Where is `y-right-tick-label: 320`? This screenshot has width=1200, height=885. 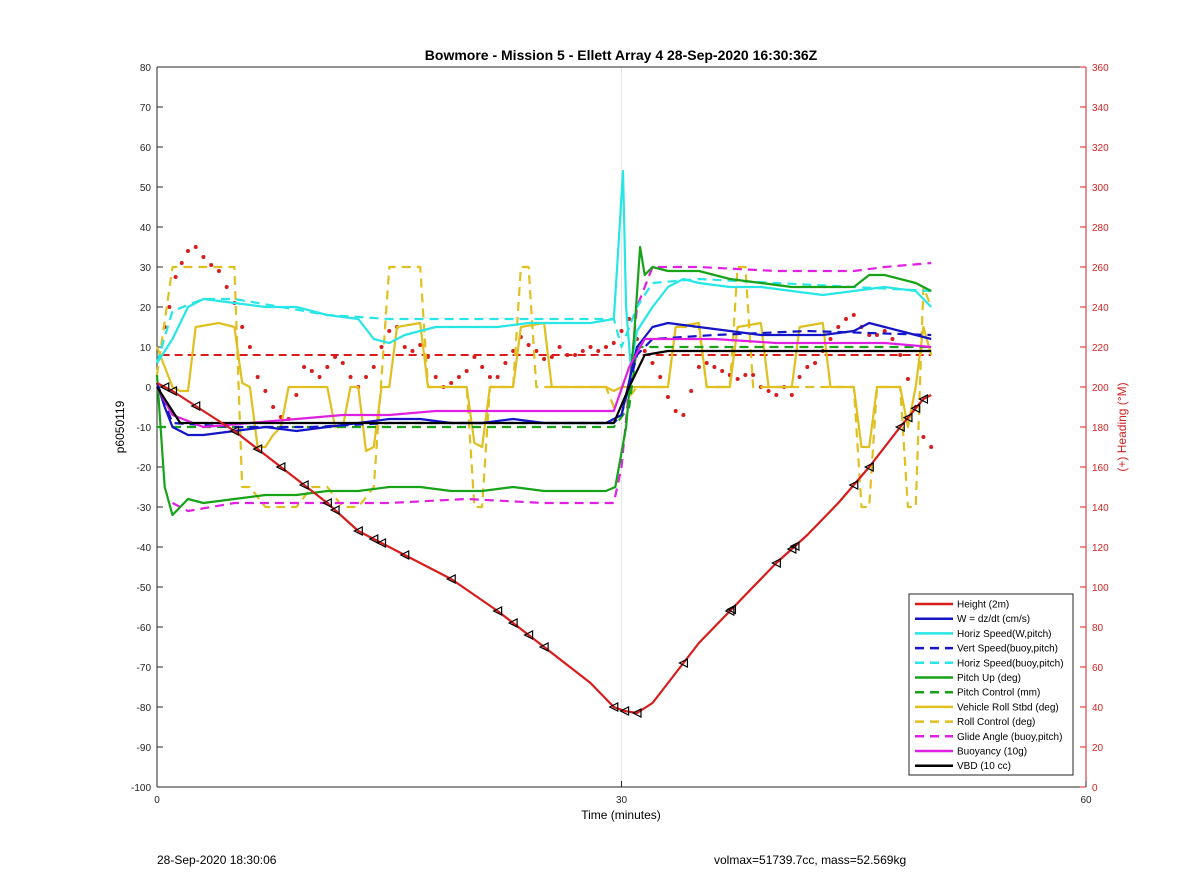 y-right-tick-label: 320 is located at coordinates (1100, 148).